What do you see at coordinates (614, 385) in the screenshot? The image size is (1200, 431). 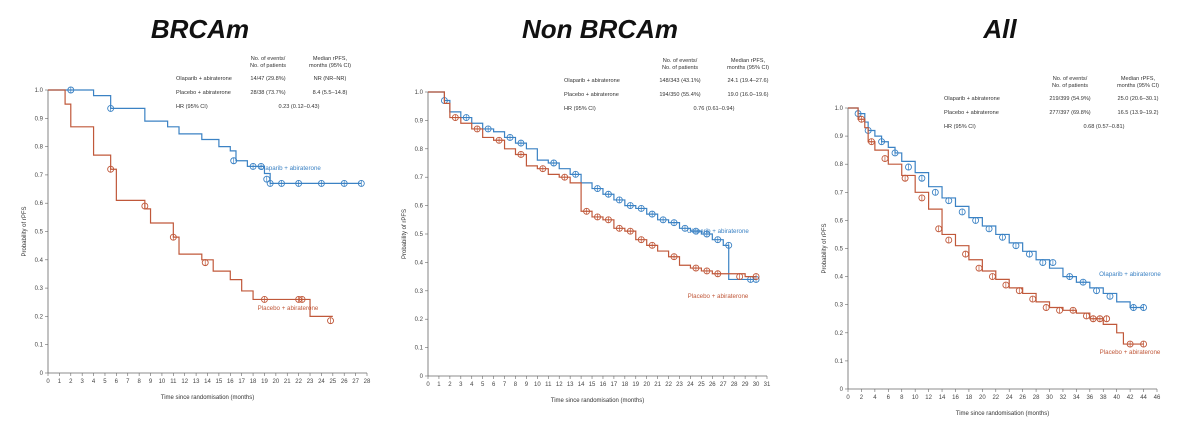 I see `x-tick-label: 17` at bounding box center [614, 385].